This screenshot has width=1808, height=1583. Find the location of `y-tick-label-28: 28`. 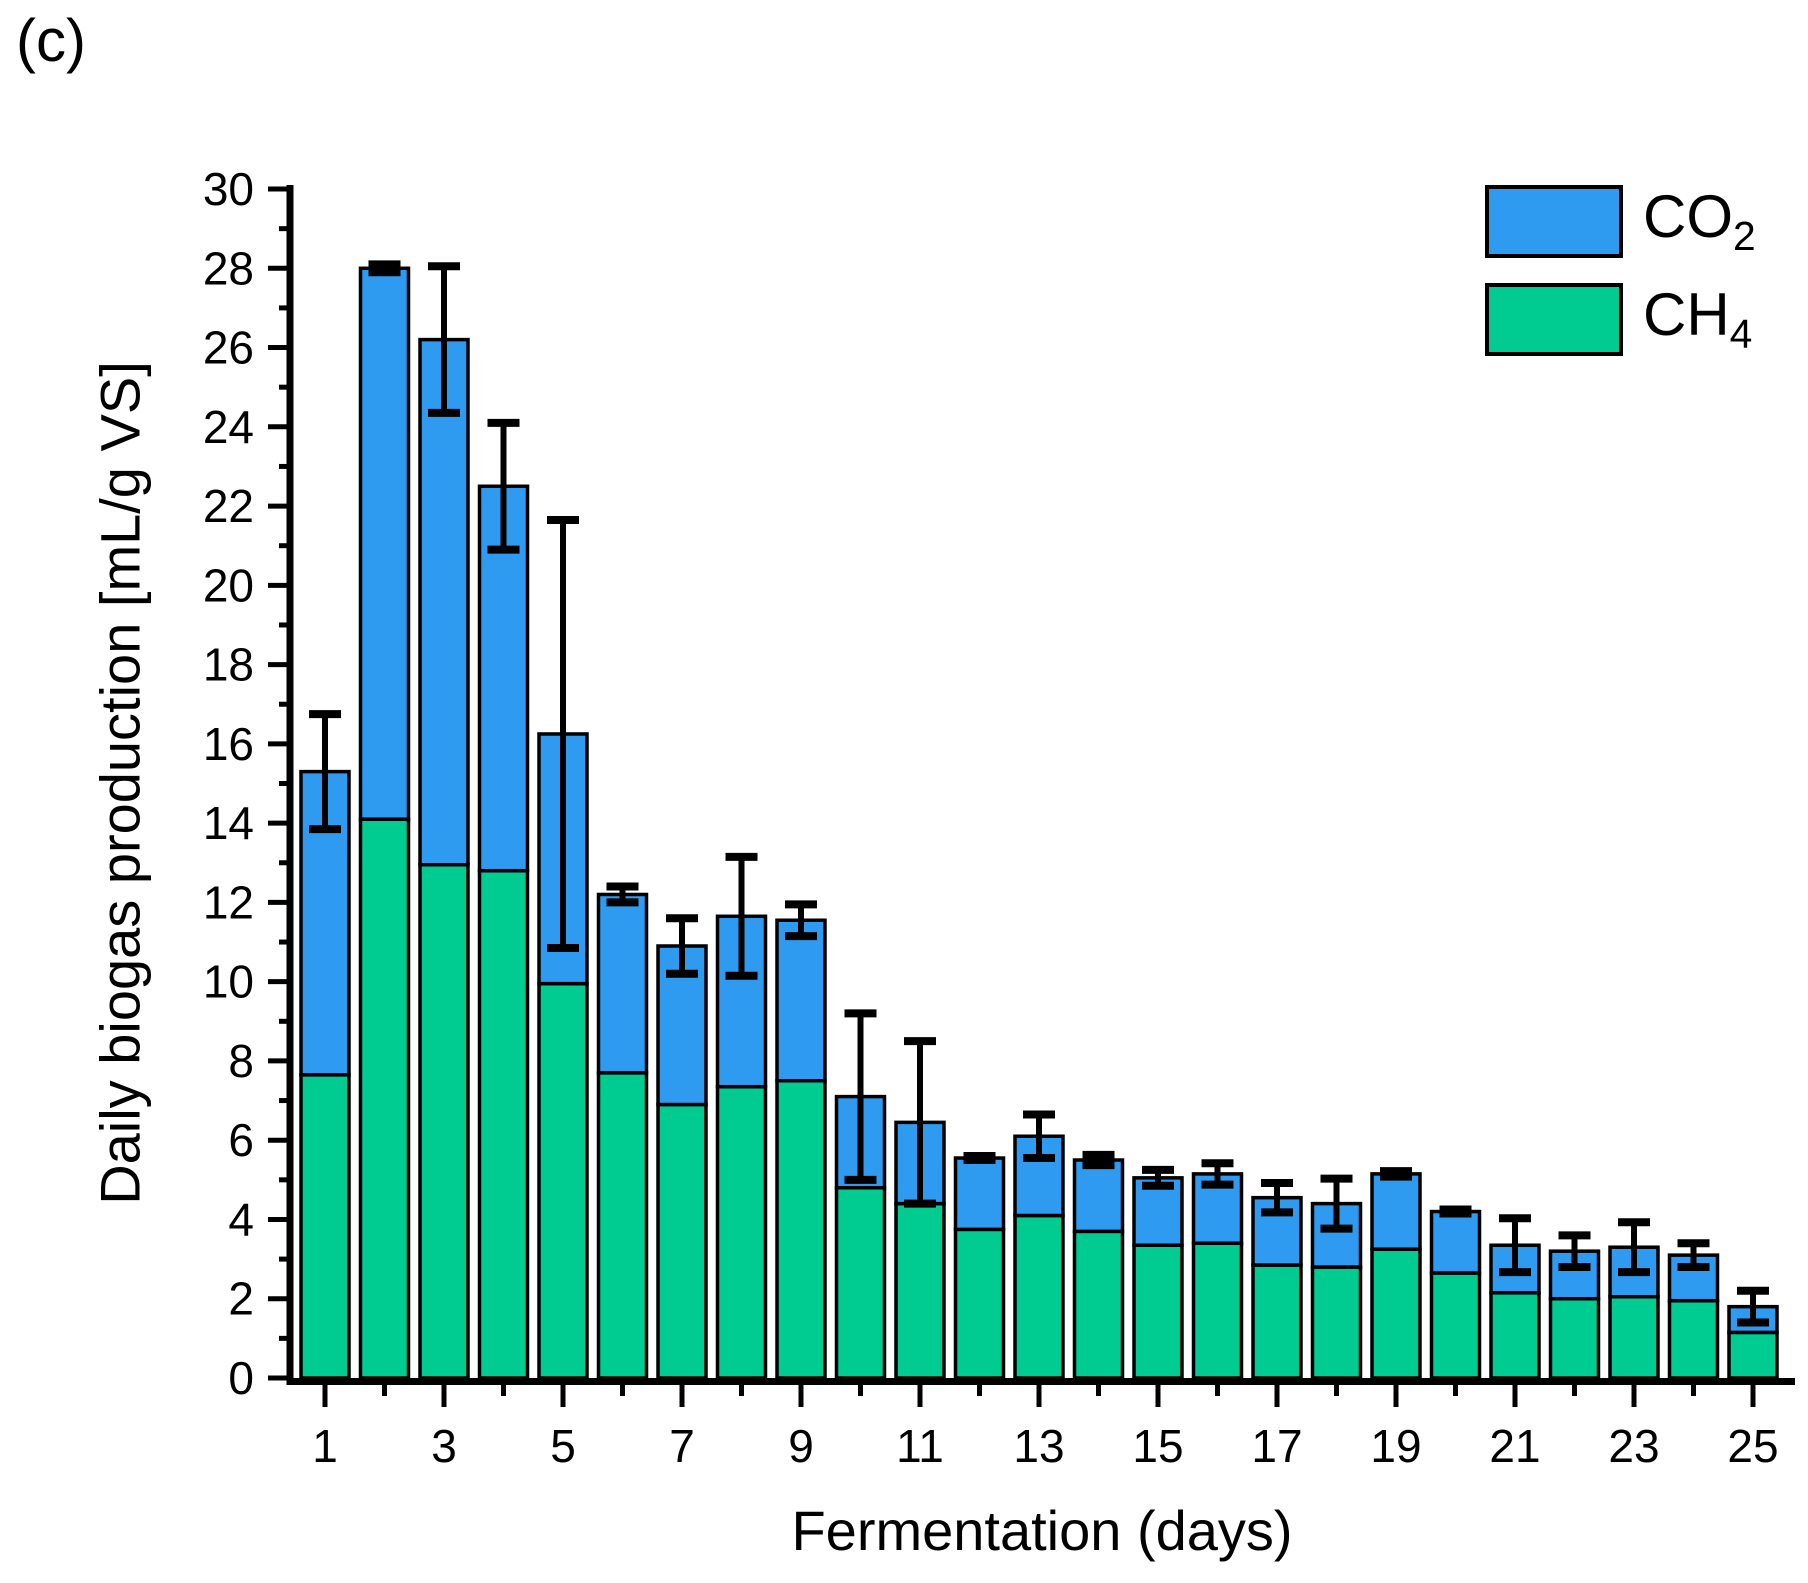

y-tick-label-28: 28 is located at coordinates (228, 268).